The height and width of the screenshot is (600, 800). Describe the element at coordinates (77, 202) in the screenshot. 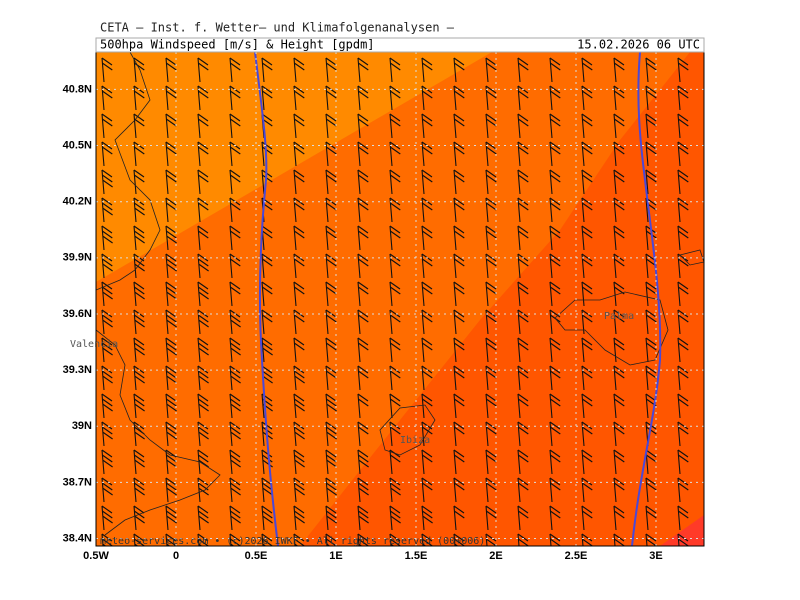

I see `y-tick-label: 40.2N` at that location.